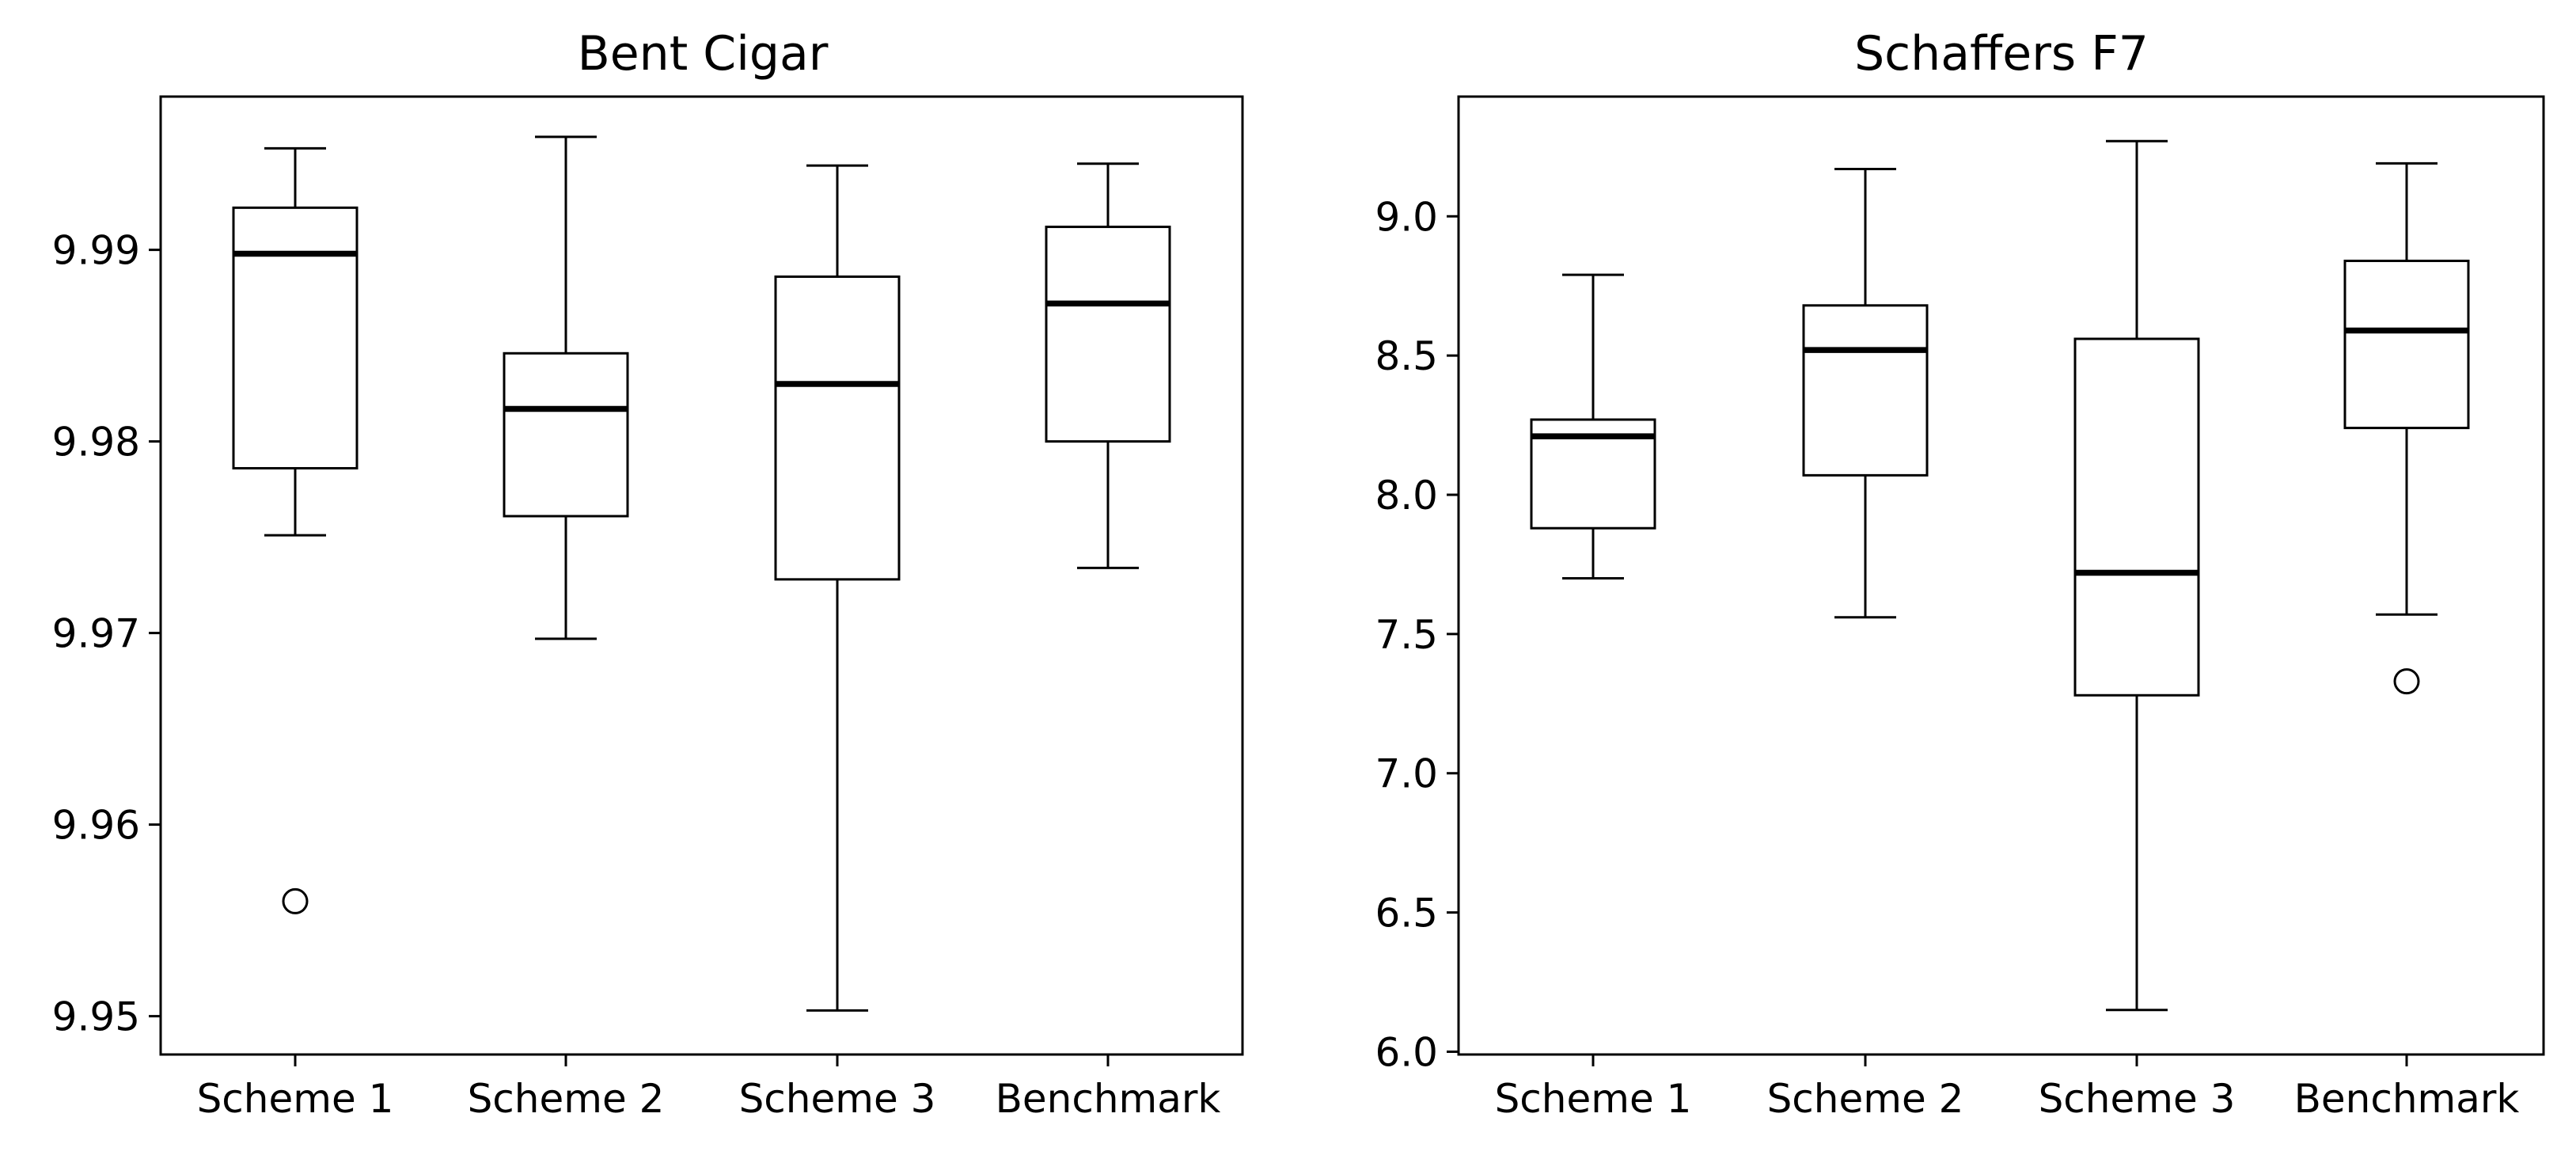 Image resolution: width=2576 pixels, height=1159 pixels. I want to click on y-tick-label: 6.5, so click(1406, 914).